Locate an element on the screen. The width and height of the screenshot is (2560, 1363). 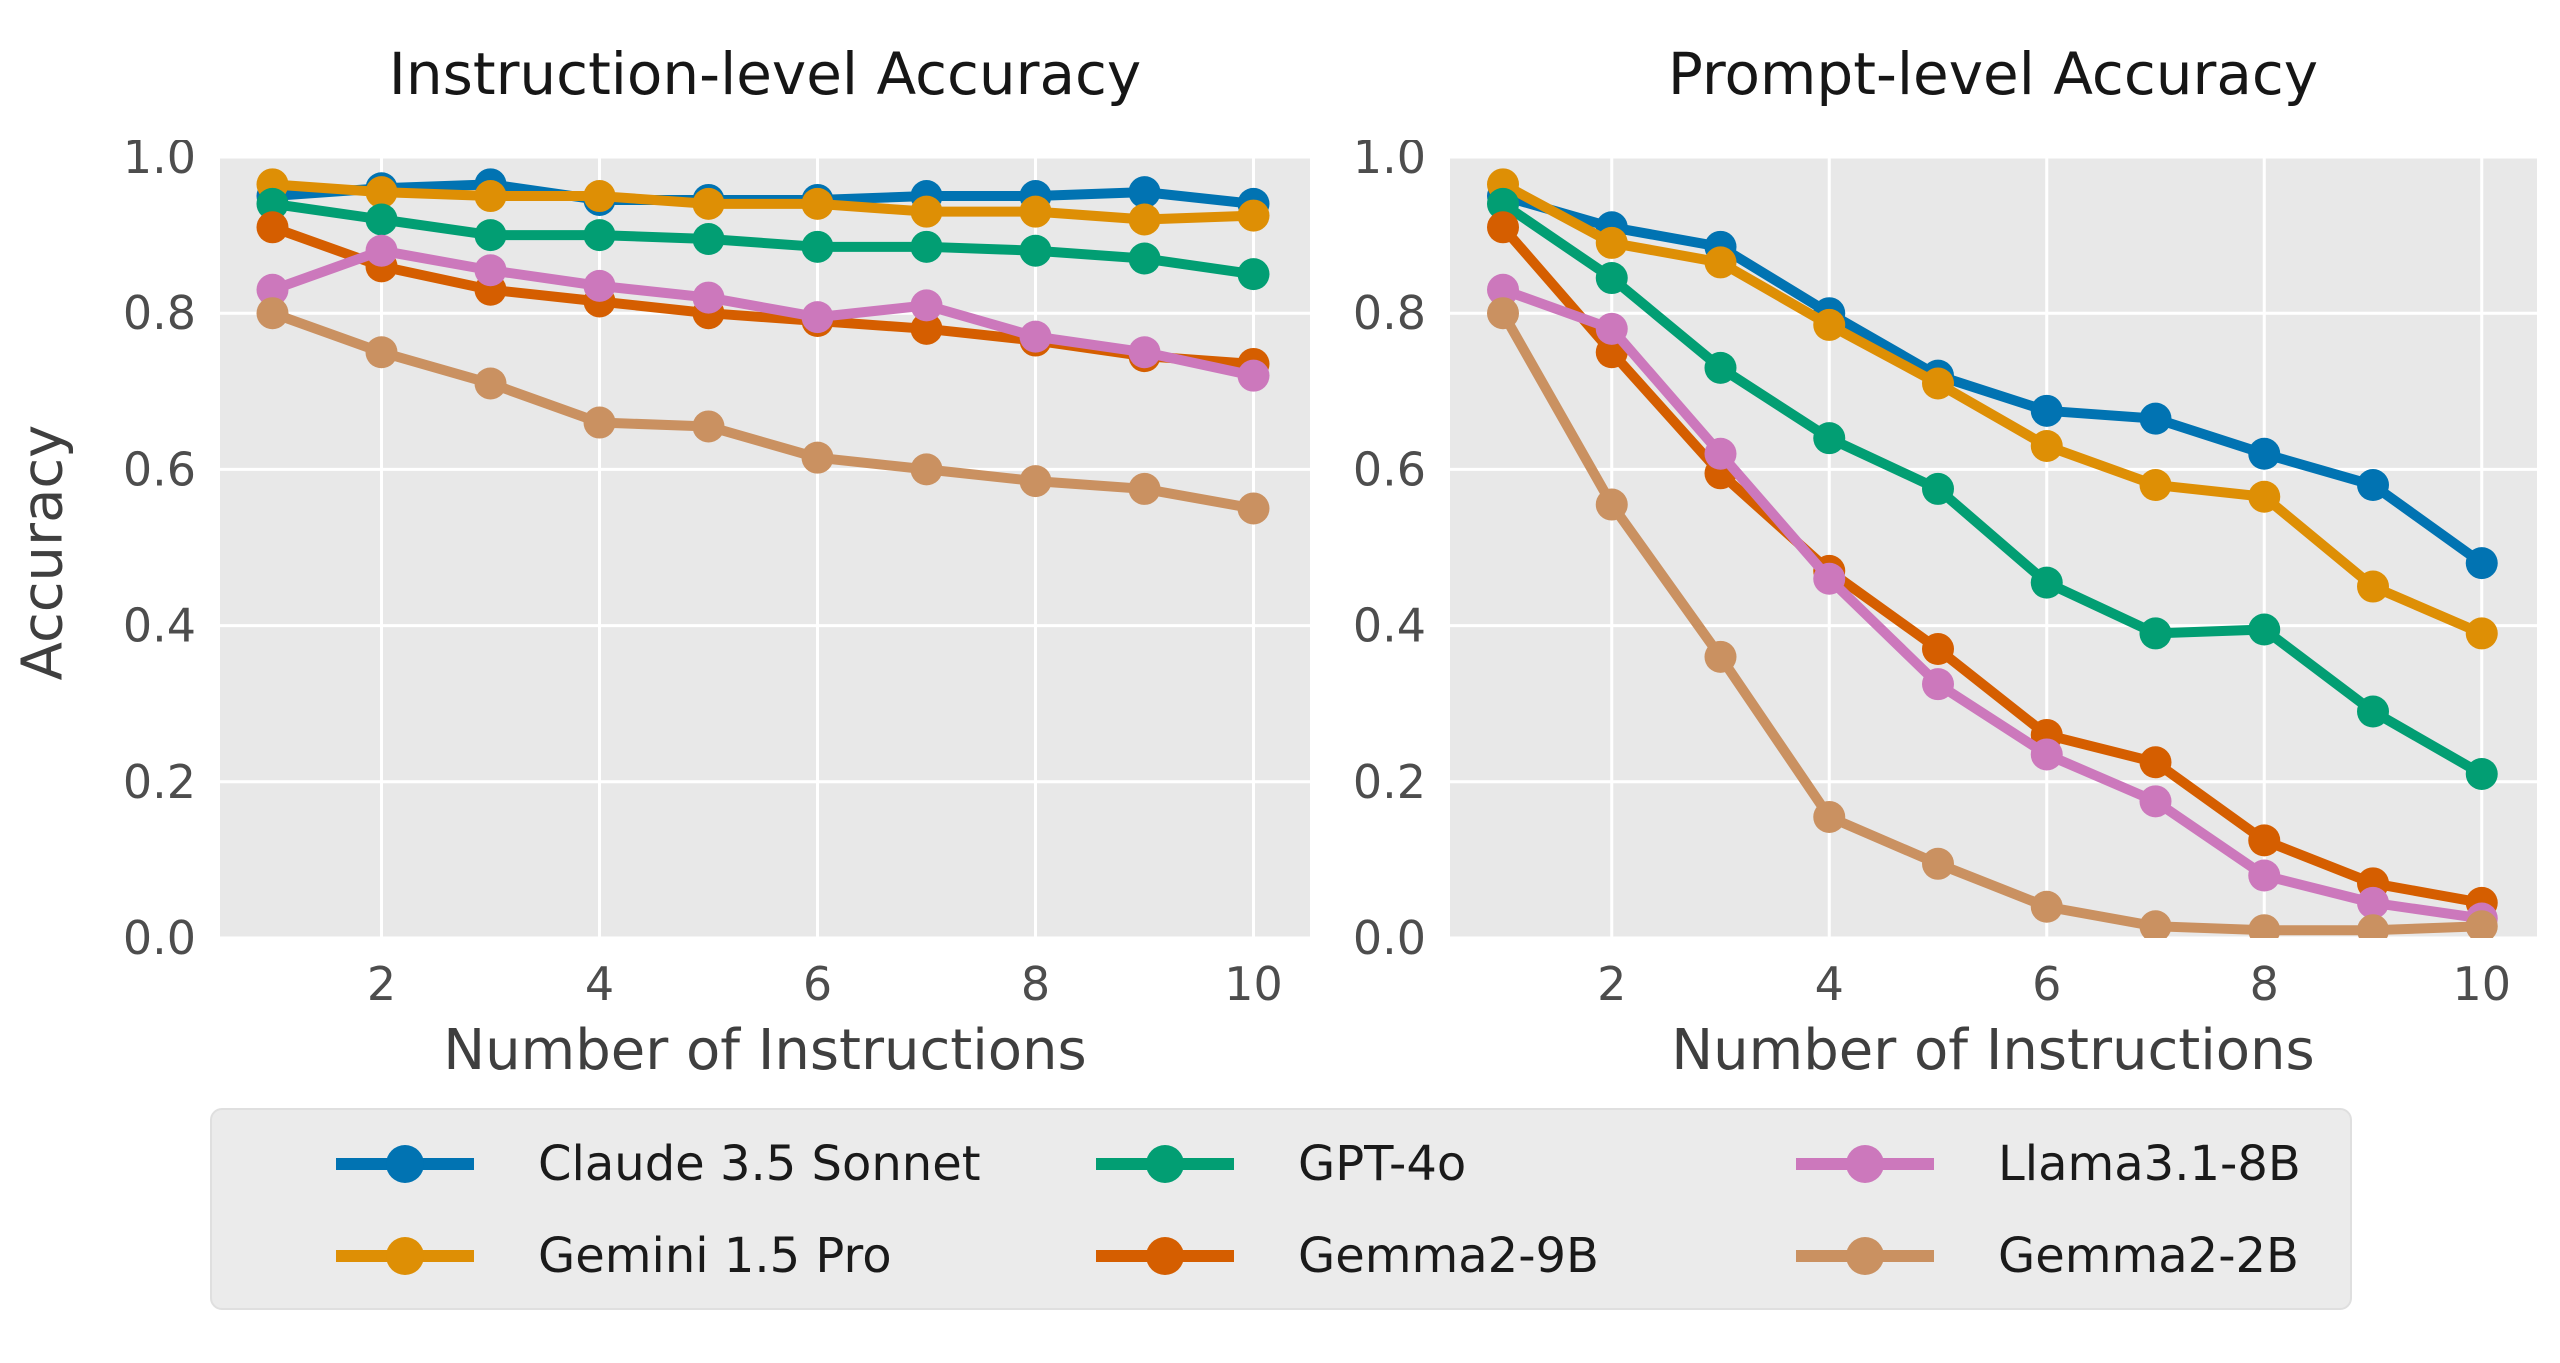
y-tick-label: 0.4 is located at coordinates (159, 626).